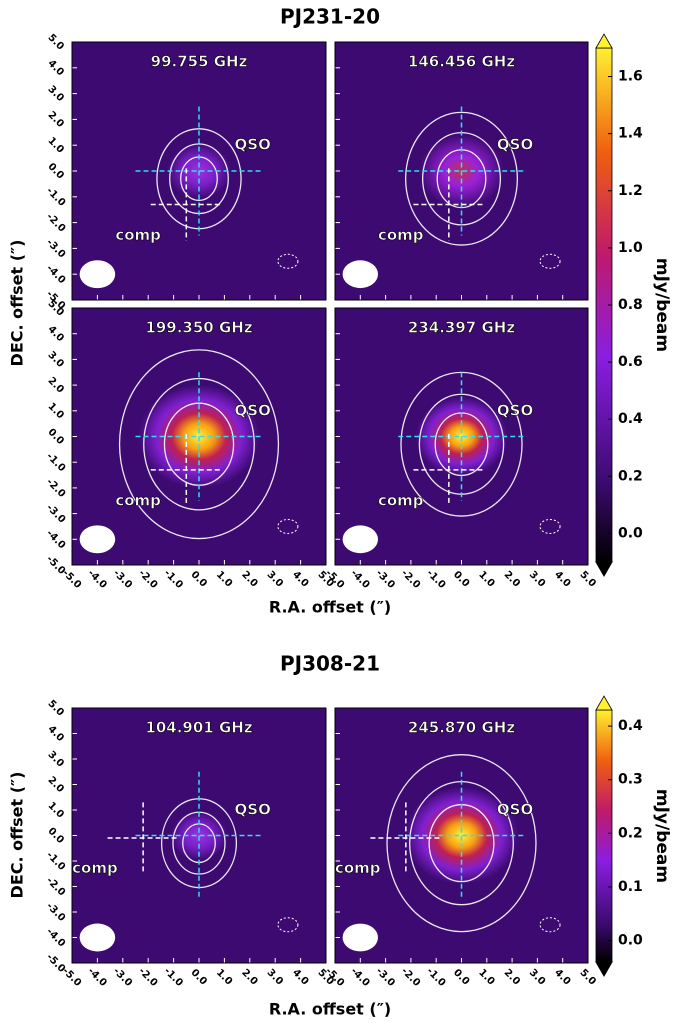 The height and width of the screenshot is (1023, 678). Describe the element at coordinates (461, 328) in the screenshot. I see `frequency-label: 234.397 GHz` at that location.